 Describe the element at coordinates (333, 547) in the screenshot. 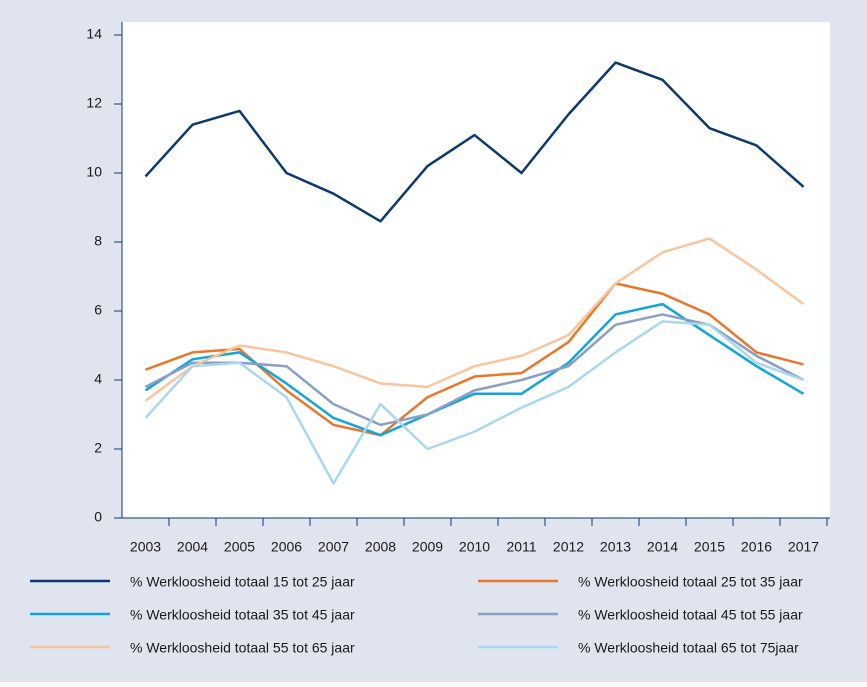

I see `x-tick-label: 2007` at that location.